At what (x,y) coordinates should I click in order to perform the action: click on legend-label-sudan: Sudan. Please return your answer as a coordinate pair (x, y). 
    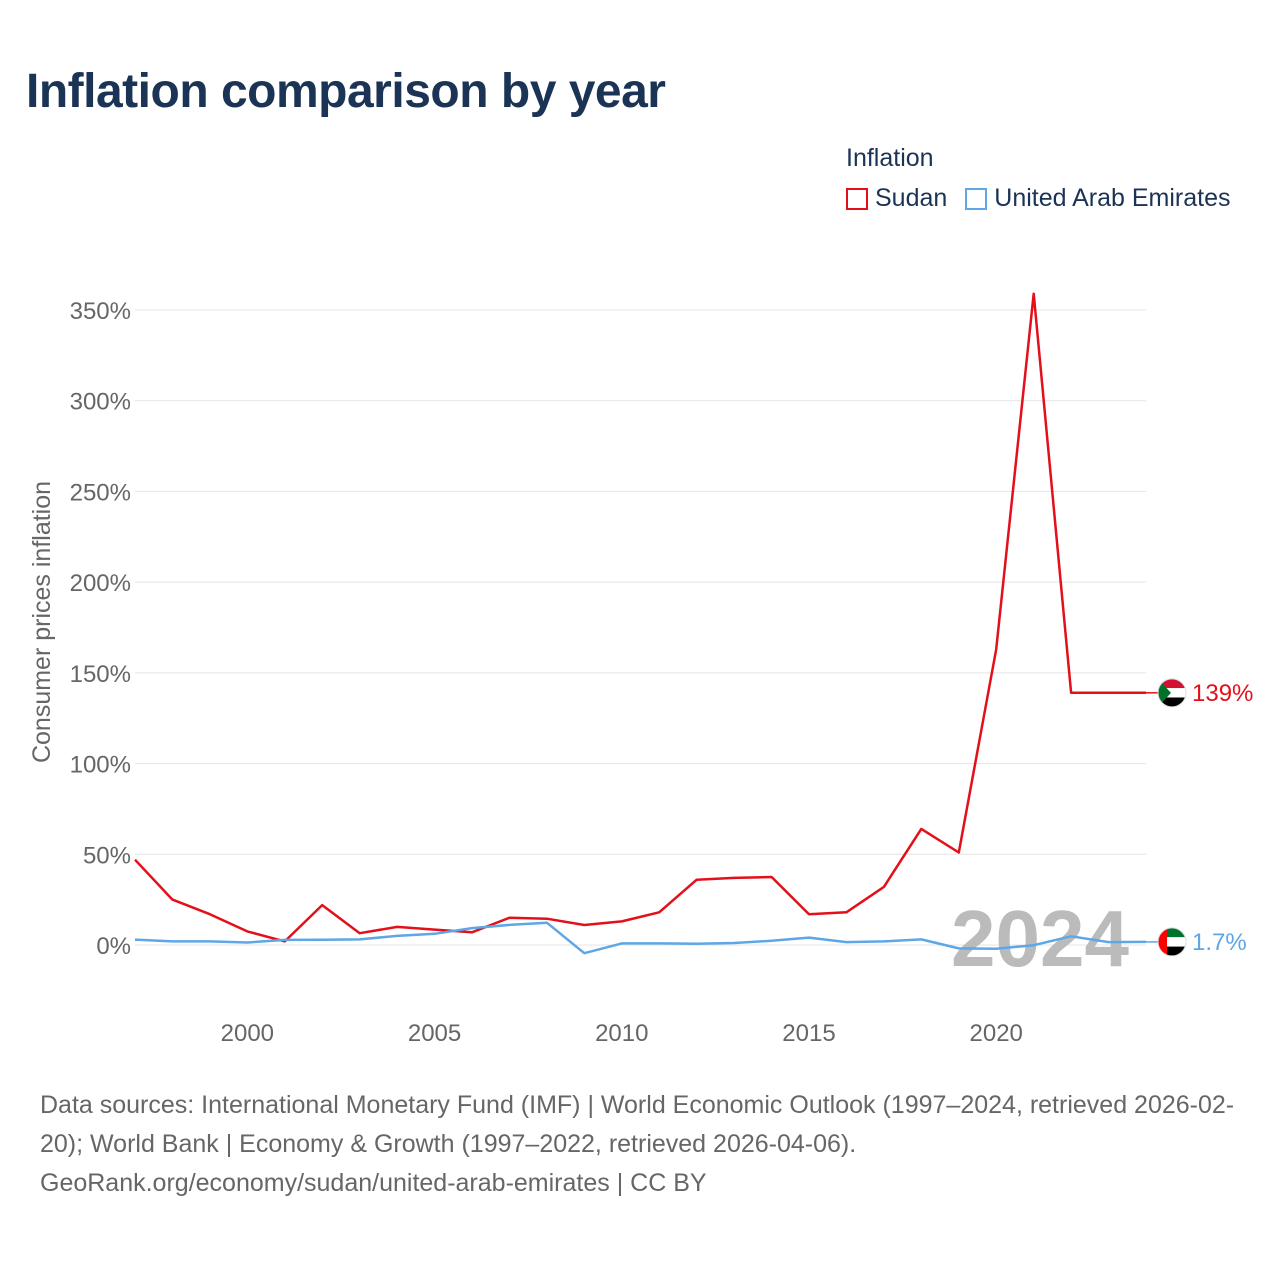
    Looking at the image, I should click on (911, 198).